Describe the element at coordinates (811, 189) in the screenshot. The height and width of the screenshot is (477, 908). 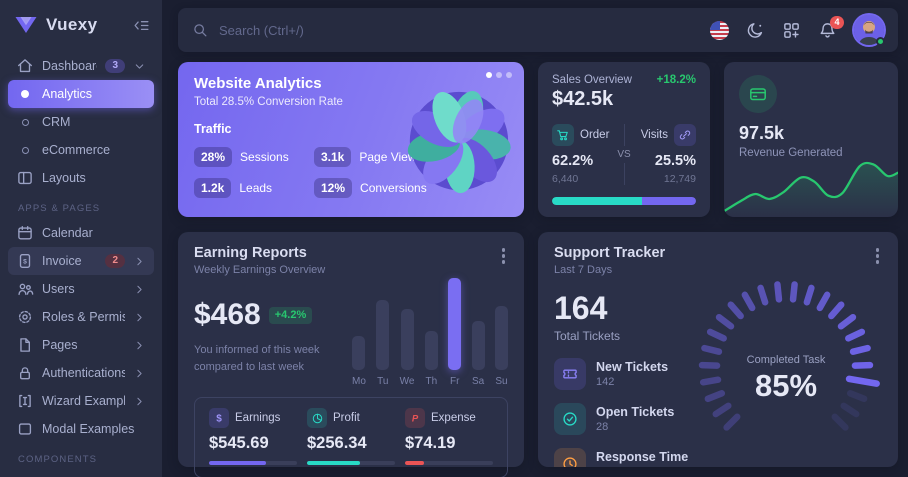
I see `revenue-sparkline-chart` at that location.